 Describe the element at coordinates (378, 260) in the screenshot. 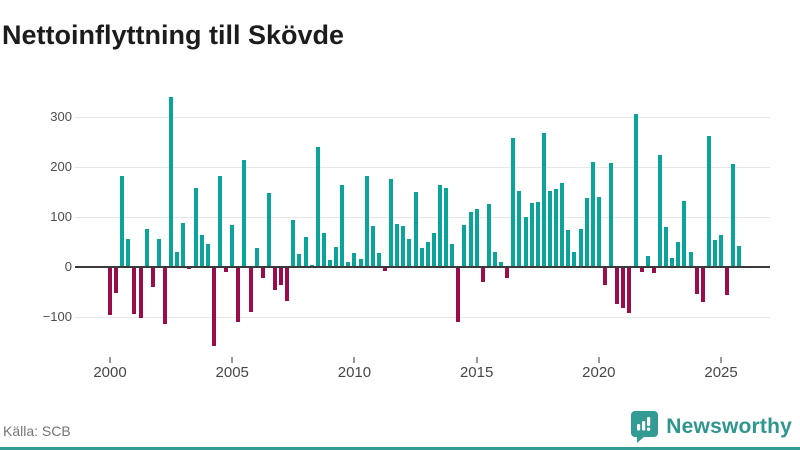

I see `bar-2011-q1` at that location.